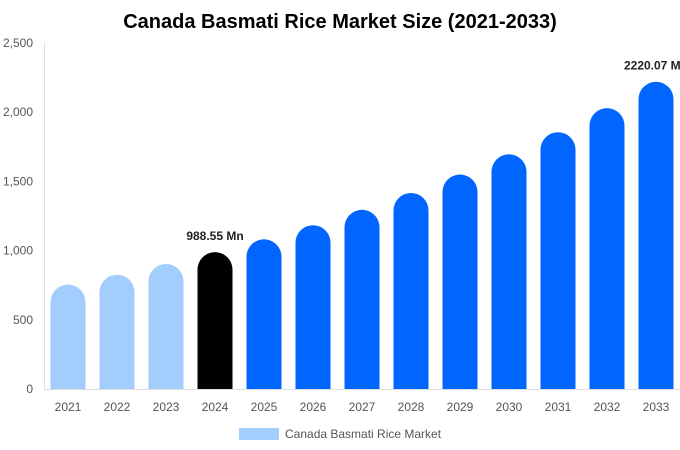  What do you see at coordinates (558, 261) in the screenshot?
I see `bar-2031` at bounding box center [558, 261].